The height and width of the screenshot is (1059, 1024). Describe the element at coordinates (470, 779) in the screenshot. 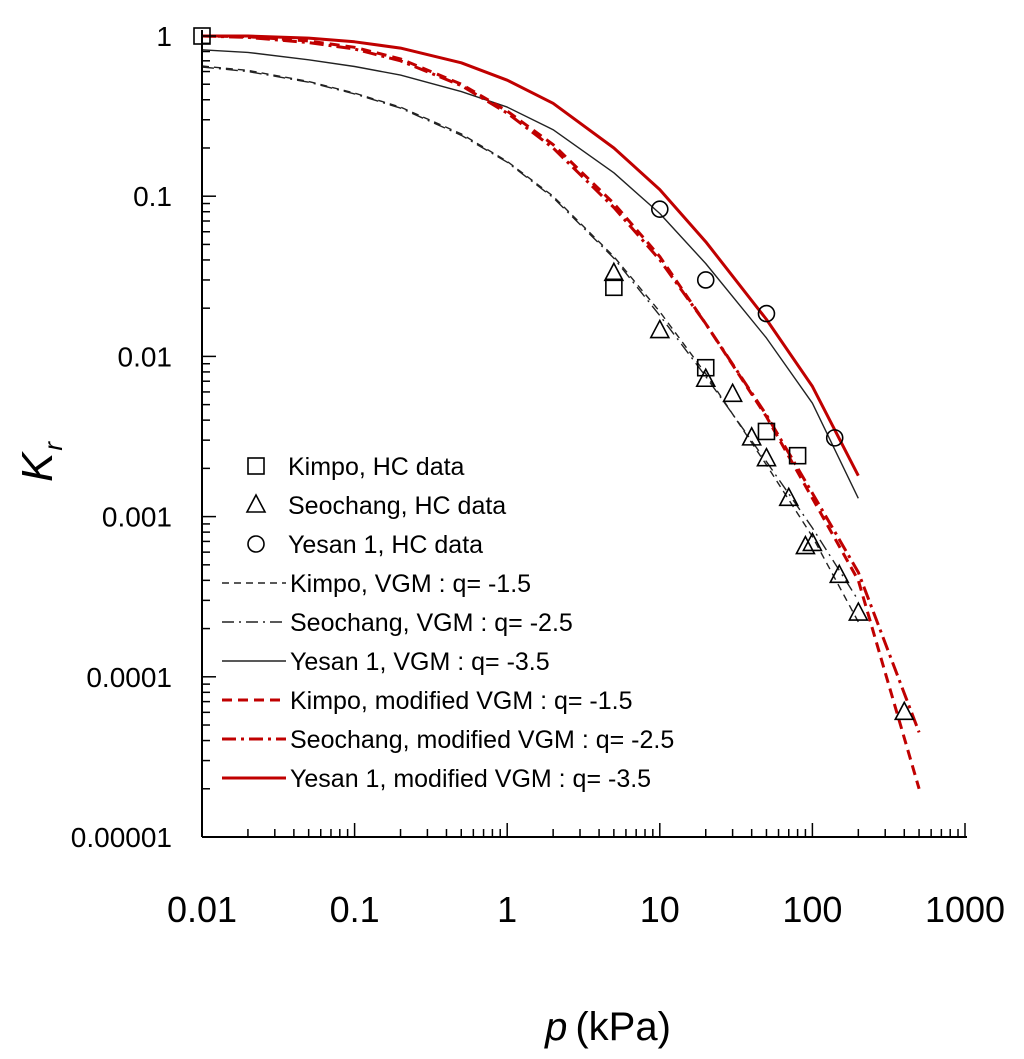

I see `legend-label: Yesan 1, modified VGM : q= -3.5` at that location.